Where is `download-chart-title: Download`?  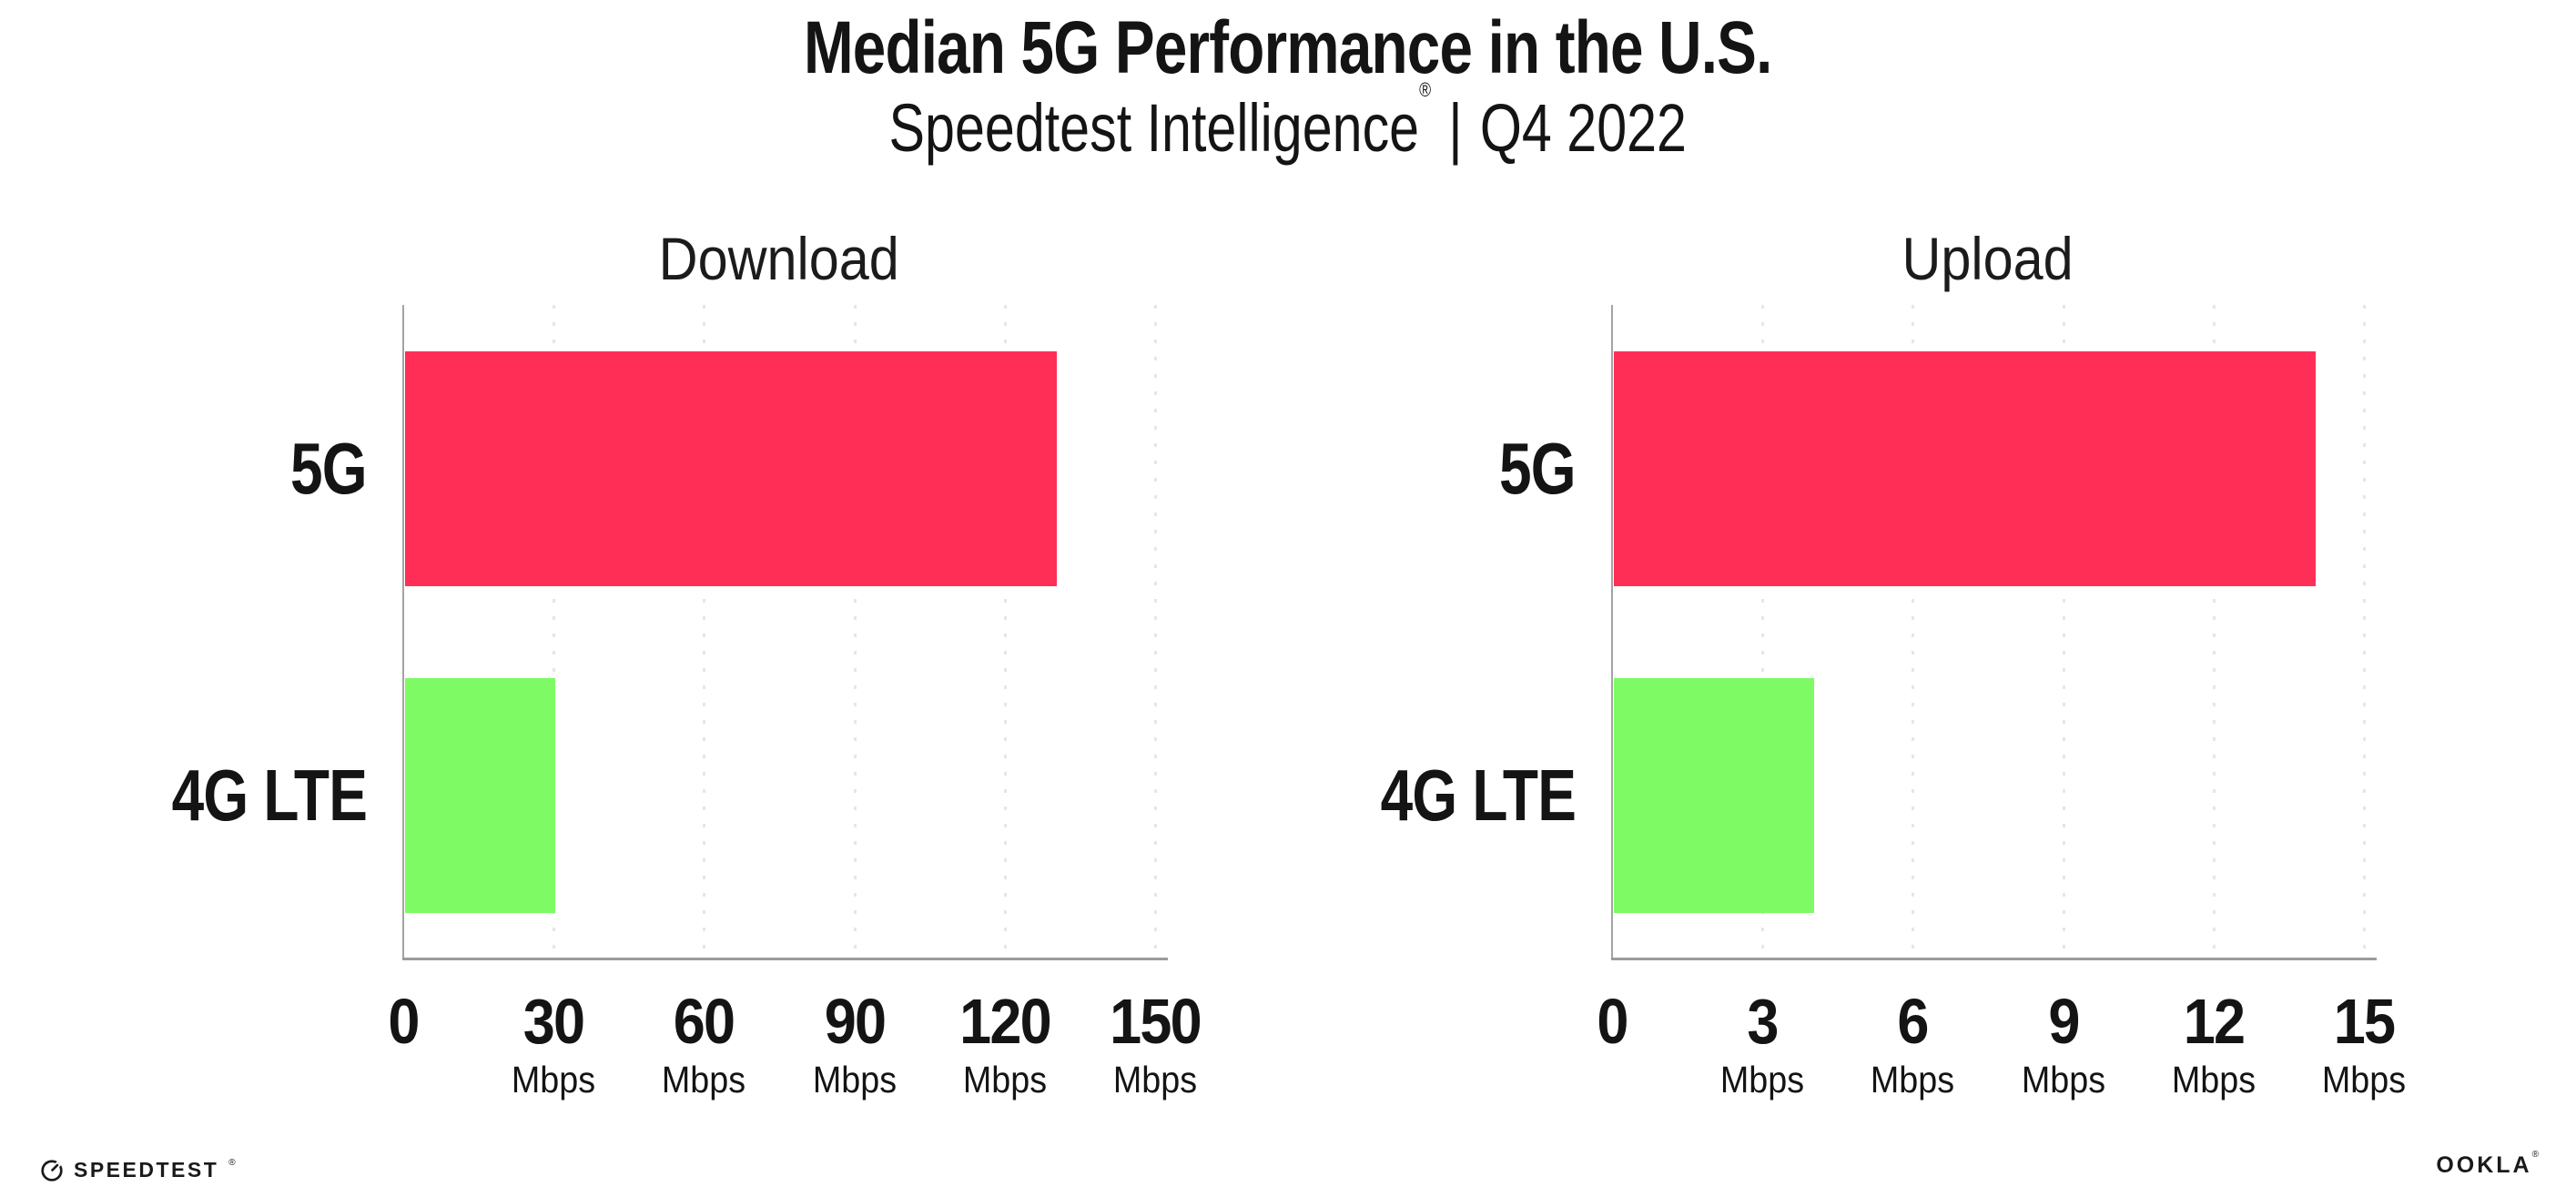
download-chart-title: Download is located at coordinates (779, 258).